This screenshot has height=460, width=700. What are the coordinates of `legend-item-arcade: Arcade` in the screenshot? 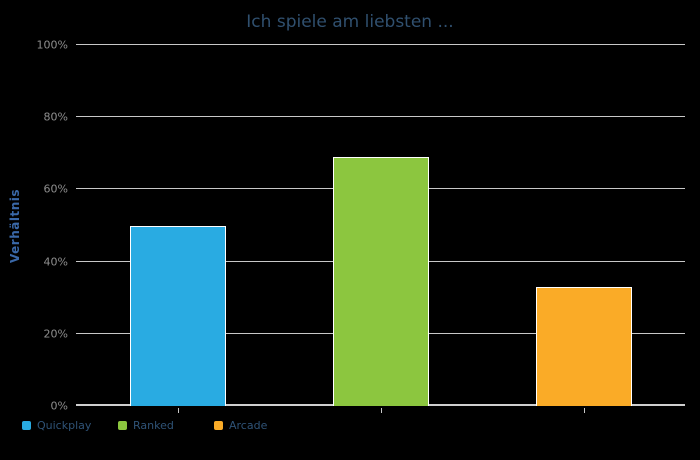 It's located at (240, 425).